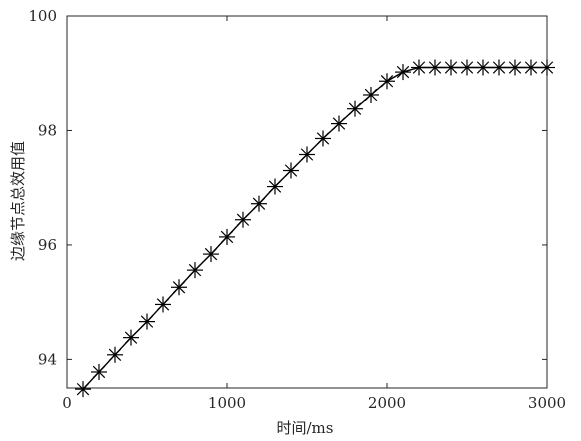  What do you see at coordinates (387, 403) in the screenshot?
I see `x-tick-label: 2000` at bounding box center [387, 403].